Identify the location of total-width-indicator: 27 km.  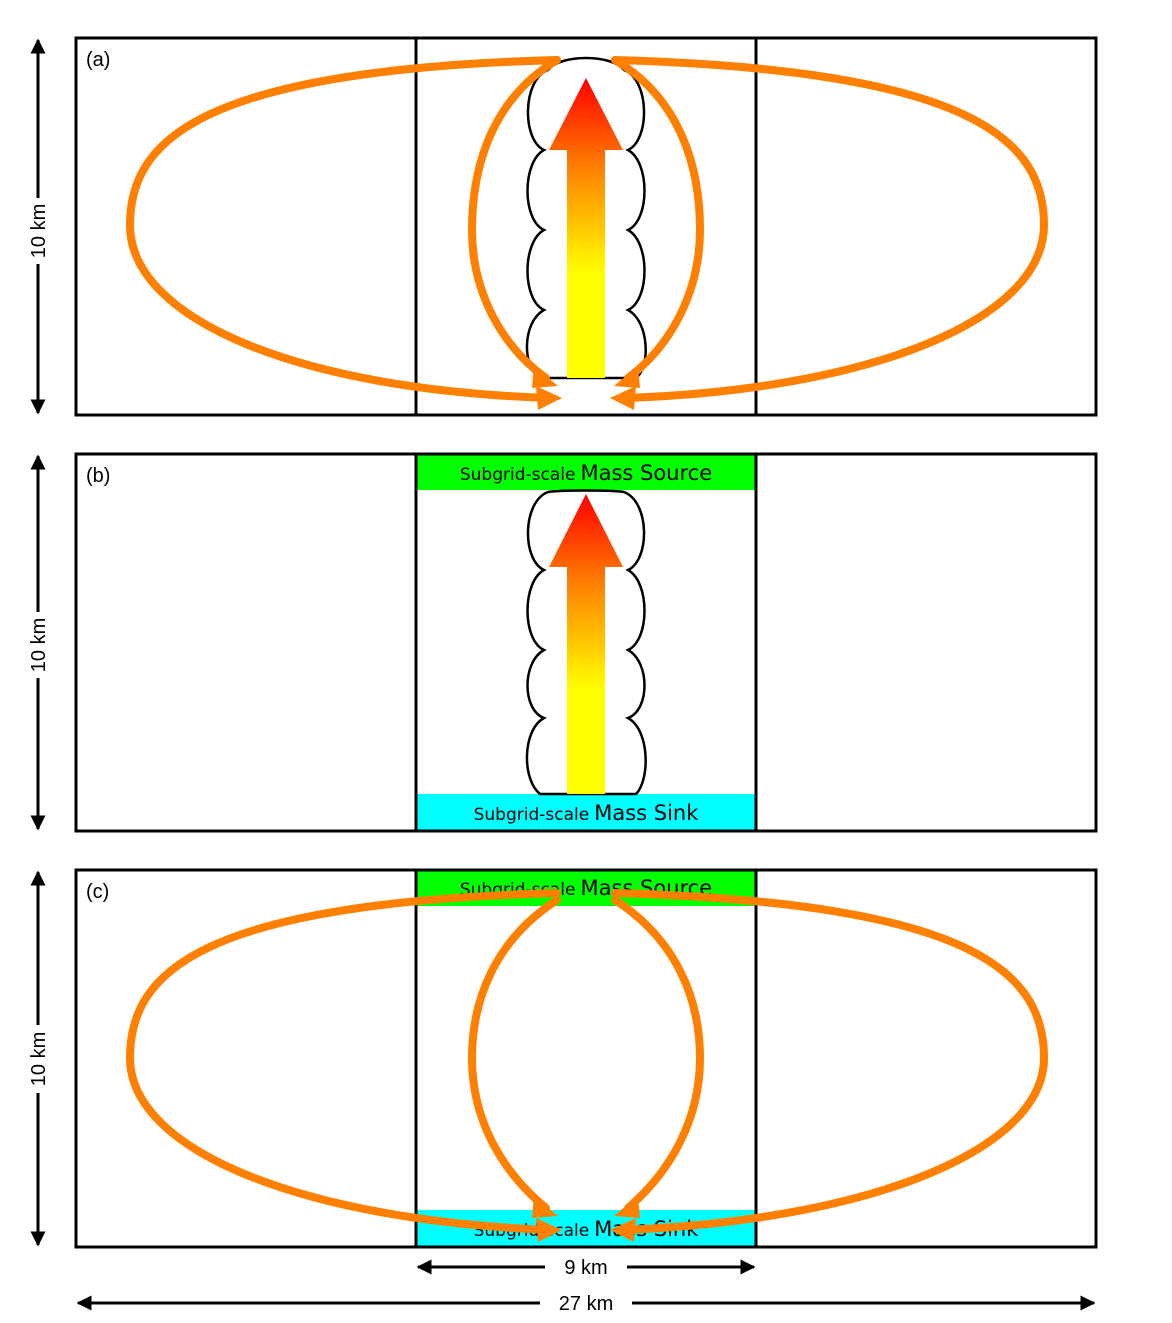
(586, 1304).